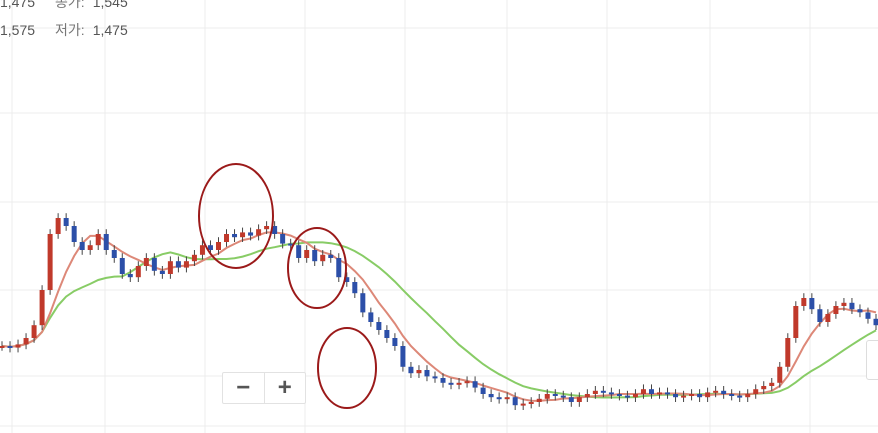  What do you see at coordinates (110, 30) in the screenshot?
I see `low-value: 1,475` at bounding box center [110, 30].